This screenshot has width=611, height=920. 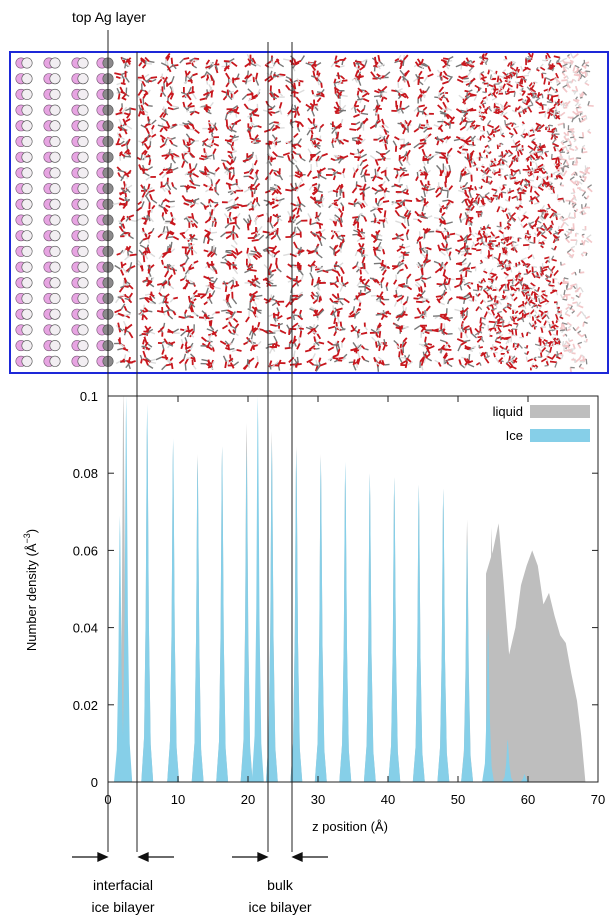 I want to click on y-axis-label-sup: −3, so click(x=27, y=538).